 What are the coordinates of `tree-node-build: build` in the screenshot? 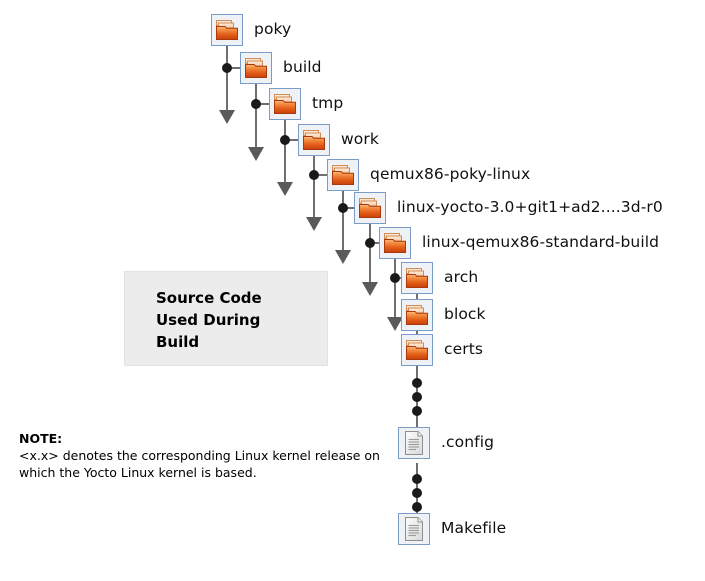 It's located at (281, 68).